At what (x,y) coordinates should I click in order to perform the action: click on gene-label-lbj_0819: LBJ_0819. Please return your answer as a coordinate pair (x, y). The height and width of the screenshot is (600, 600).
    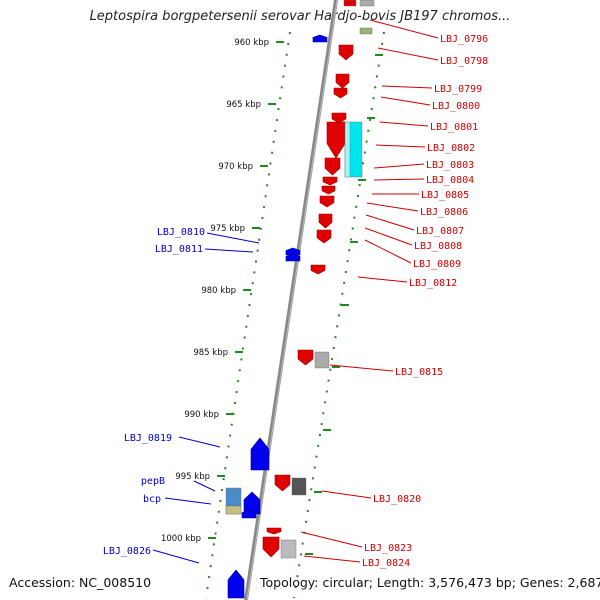
    Looking at the image, I should click on (148, 438).